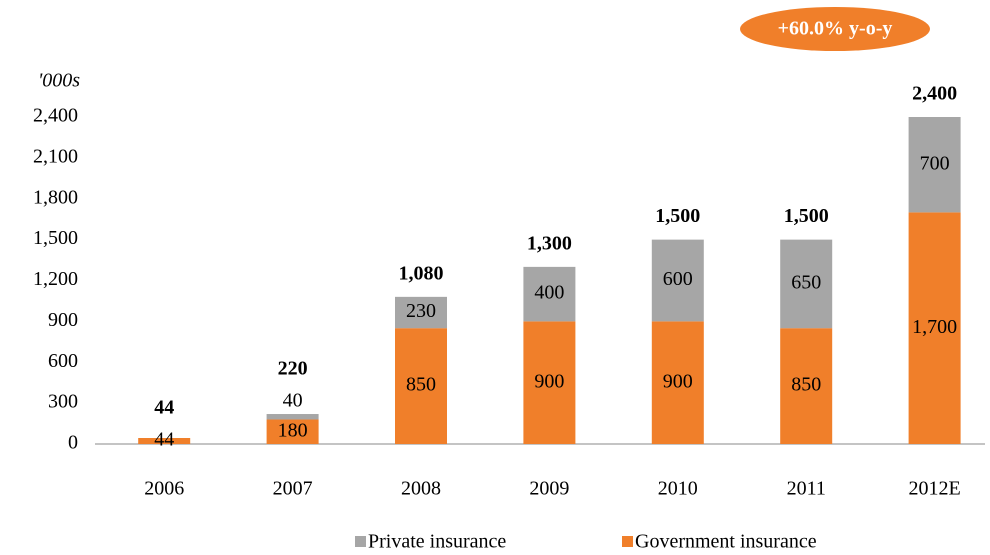 This screenshot has width=990, height=555. I want to click on value-label: 600, so click(678, 279).